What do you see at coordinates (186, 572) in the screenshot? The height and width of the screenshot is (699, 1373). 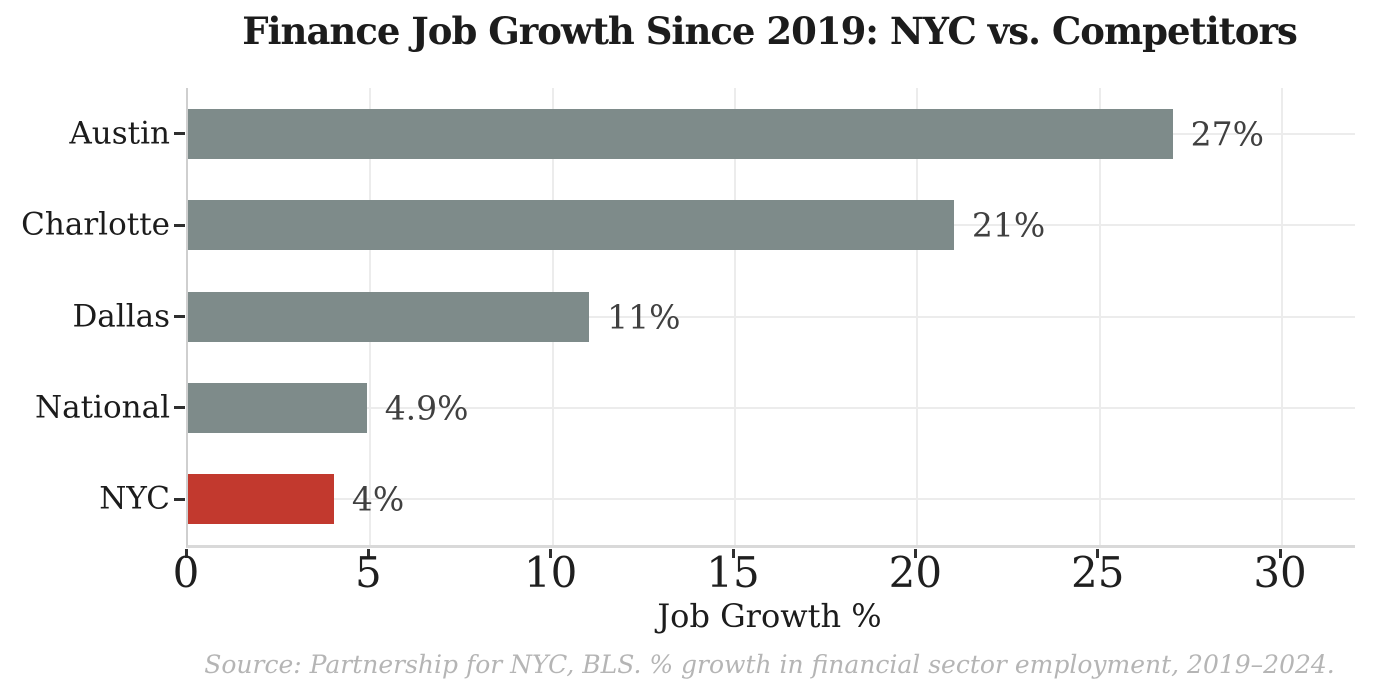 I see `x-tick-label: 0` at bounding box center [186, 572].